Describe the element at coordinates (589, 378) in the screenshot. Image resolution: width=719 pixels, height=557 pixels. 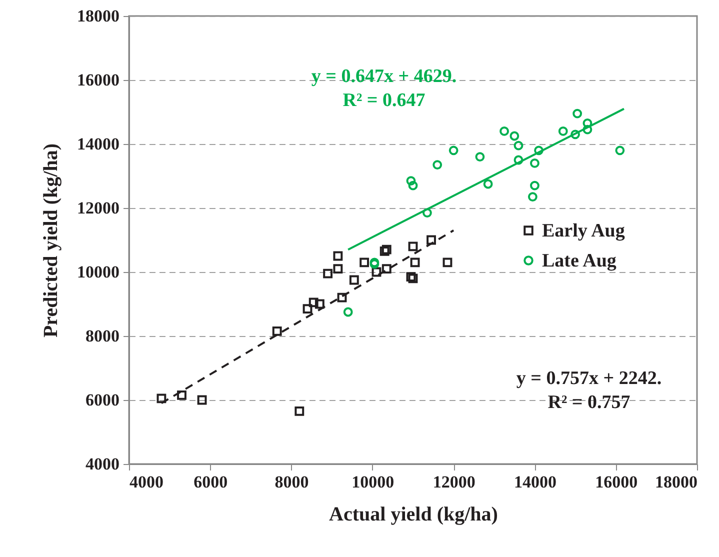
I see `annotation: y = 0.757x + 2242.` at that location.